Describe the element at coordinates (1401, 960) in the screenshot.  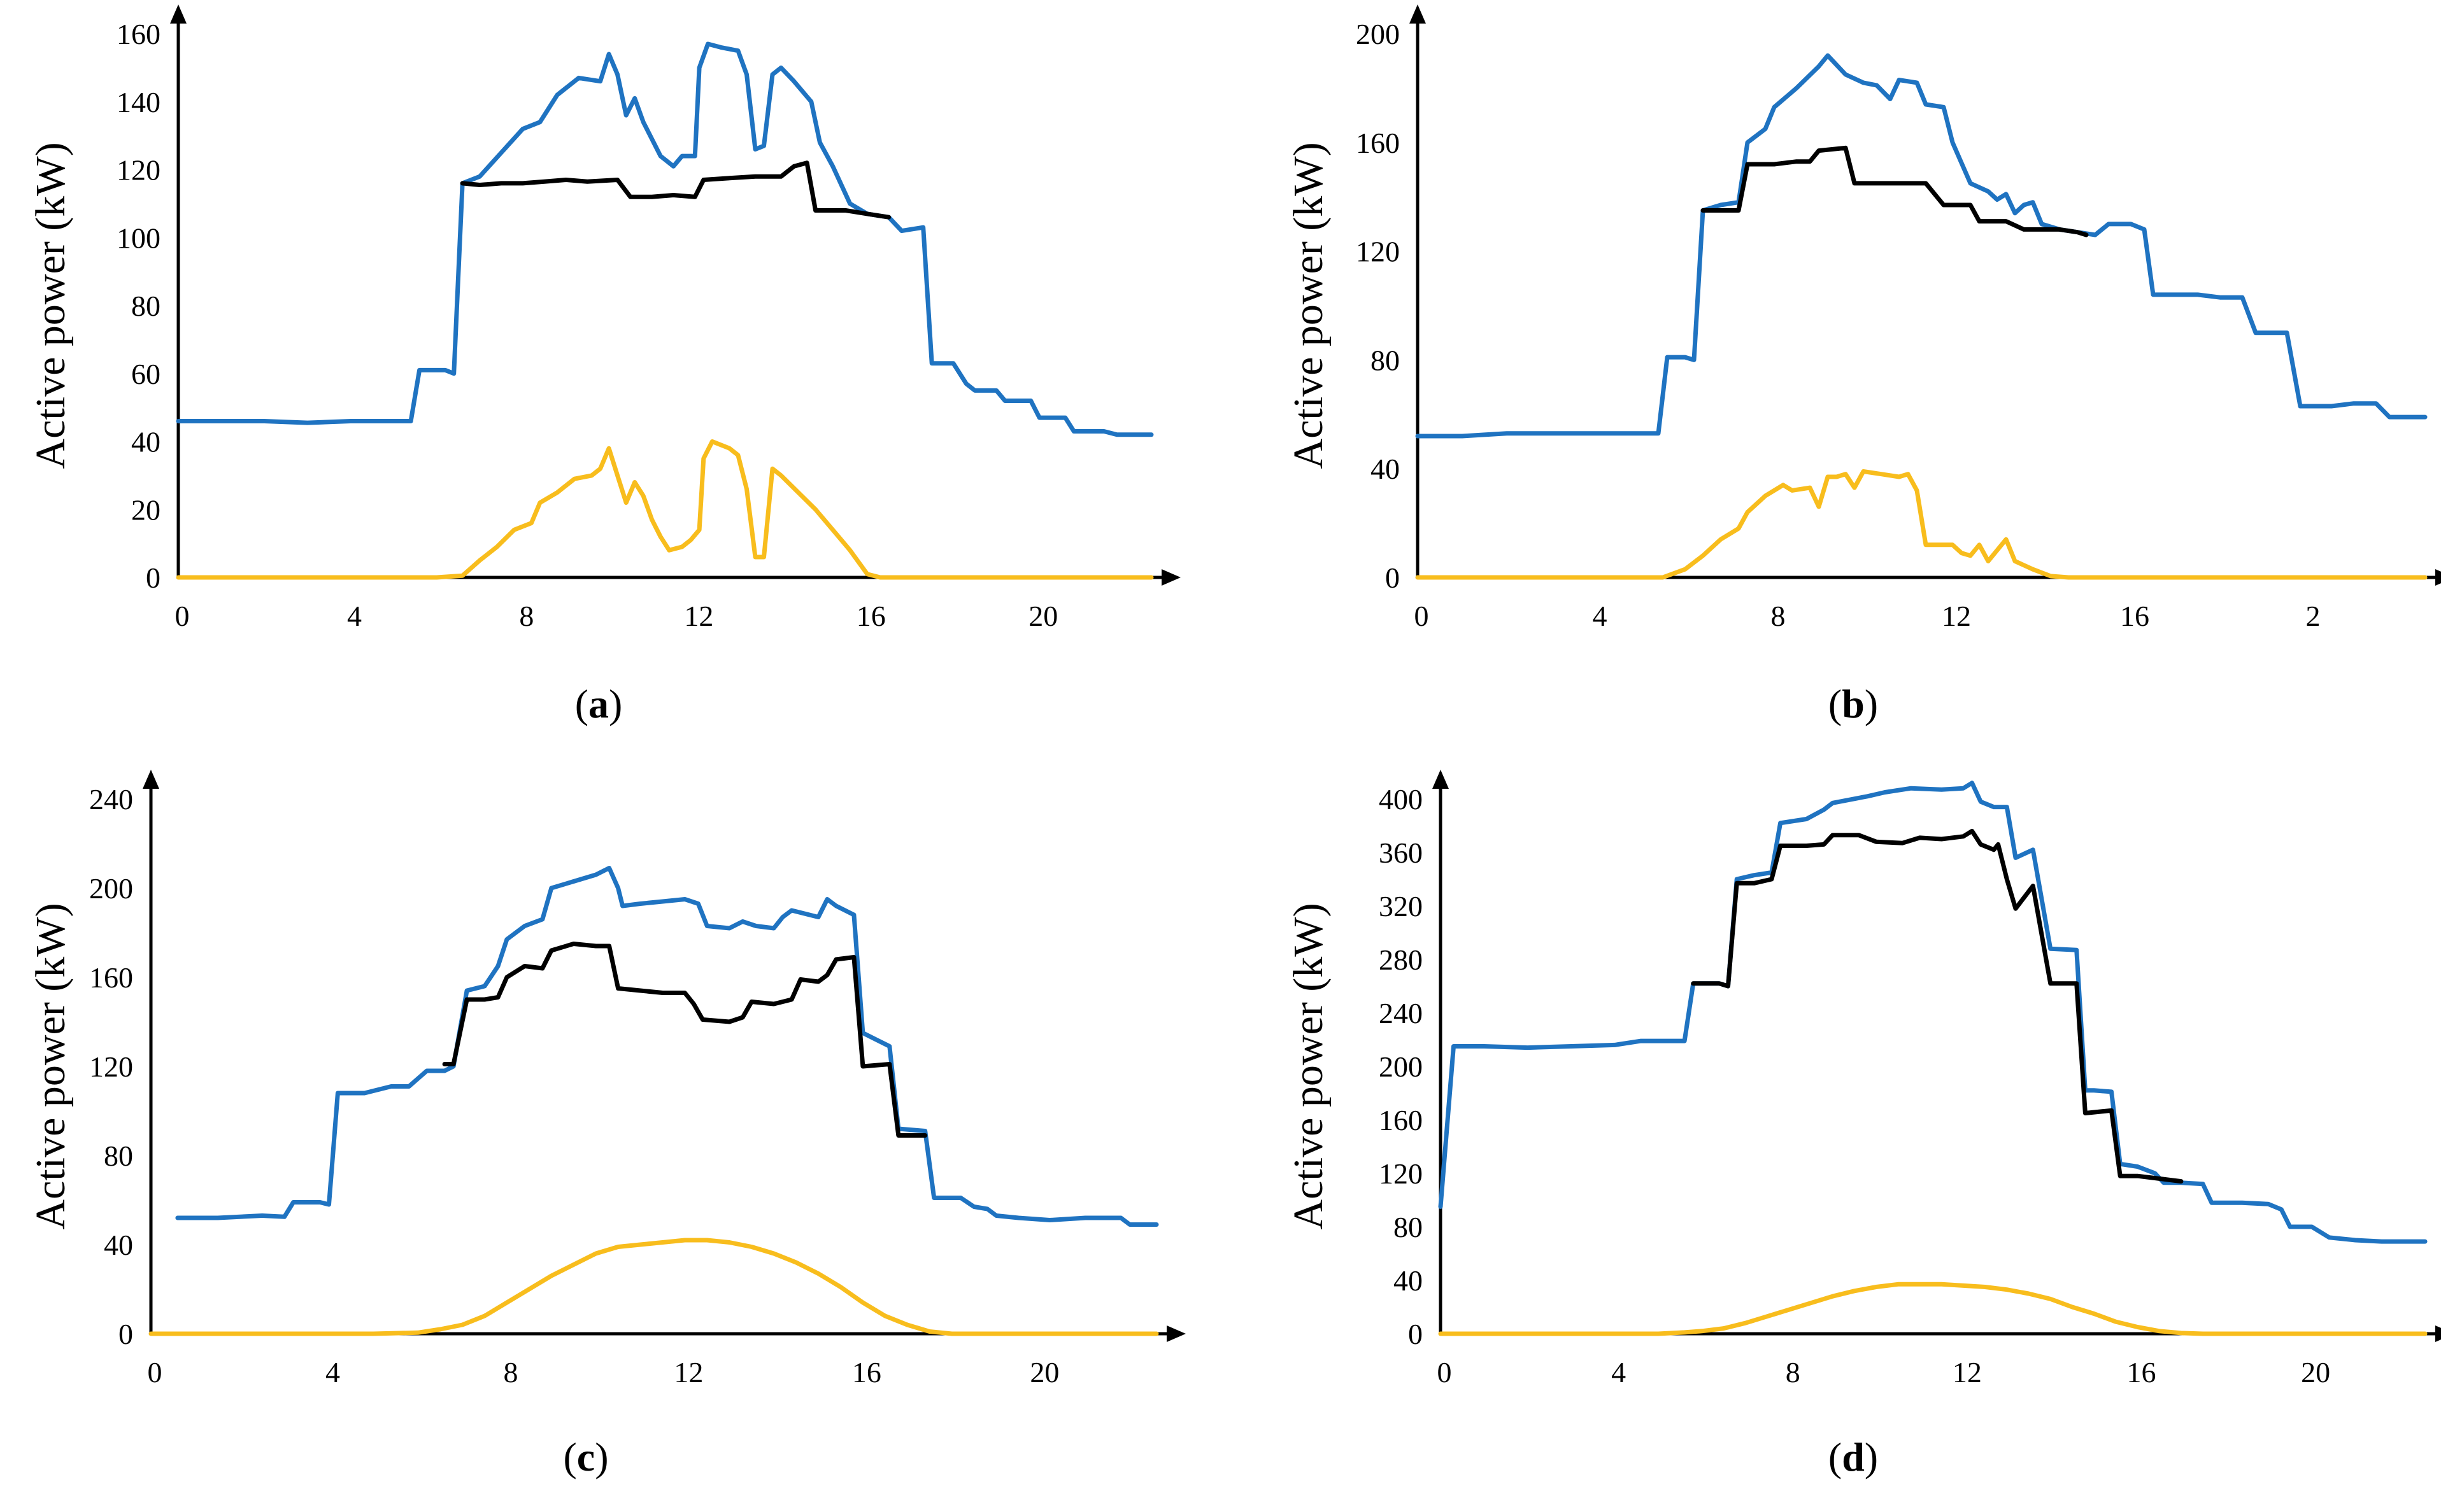
I see `y-tick-label: 280` at that location.